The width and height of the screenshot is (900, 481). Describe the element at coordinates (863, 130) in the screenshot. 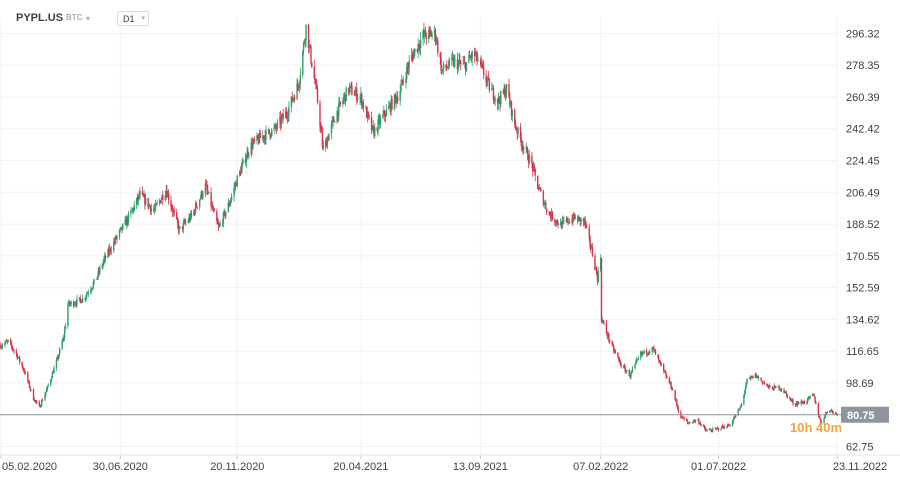

I see `y-tick-label: 242.42` at that location.